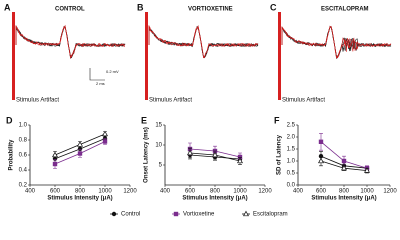  What do you see at coordinates (23, 141) in the screenshot?
I see `y-tick-label: 0.8` at bounding box center [23, 141].